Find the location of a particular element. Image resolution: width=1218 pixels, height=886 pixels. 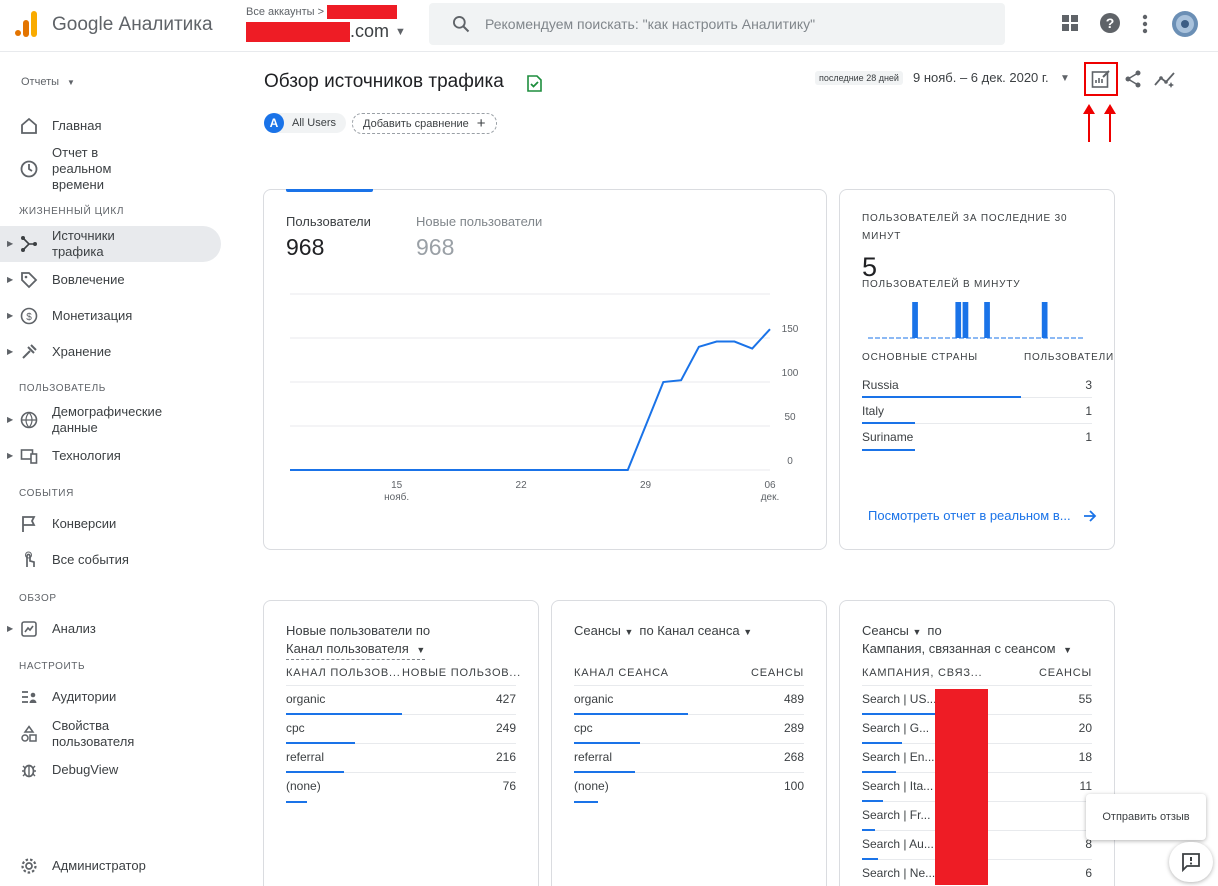

country-users: 3 is located at coordinates (1088, 385).